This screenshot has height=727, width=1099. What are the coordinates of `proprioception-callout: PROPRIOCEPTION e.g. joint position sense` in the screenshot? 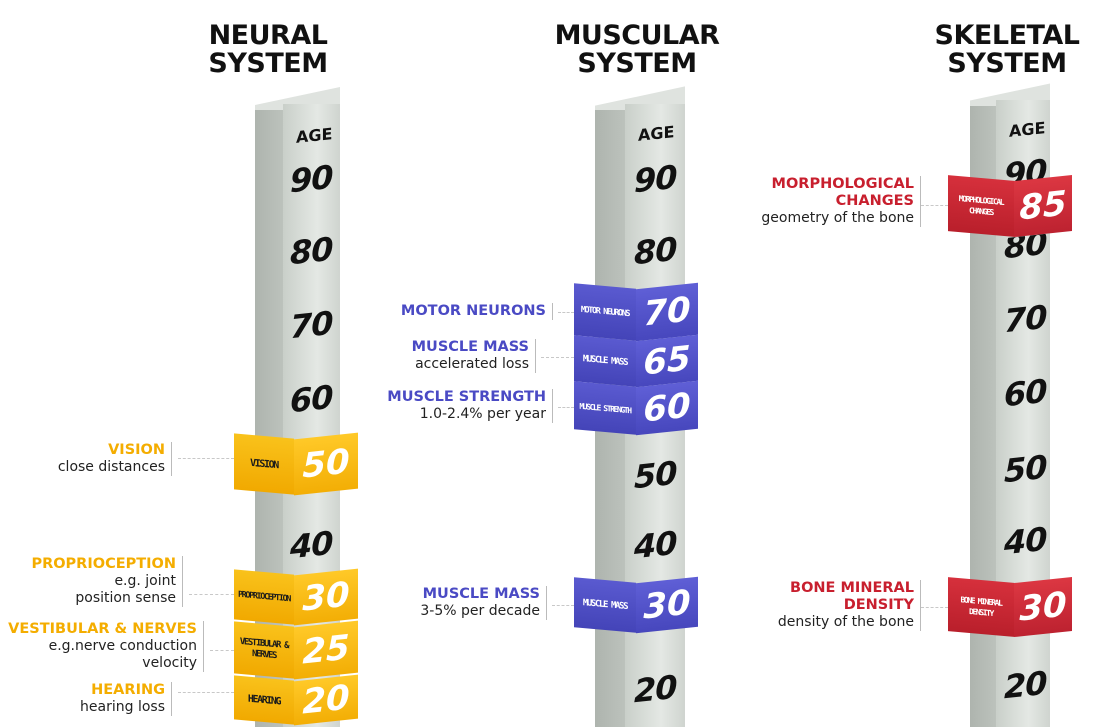 It's located at (91, 581).